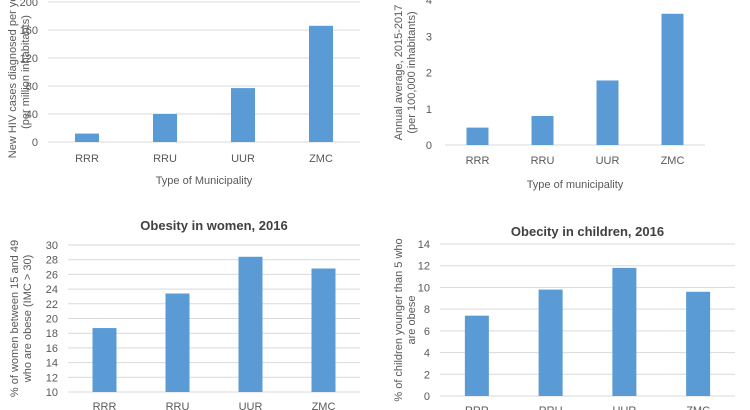 The image size is (750, 410). I want to click on y-tick-label: 6, so click(427, 332).